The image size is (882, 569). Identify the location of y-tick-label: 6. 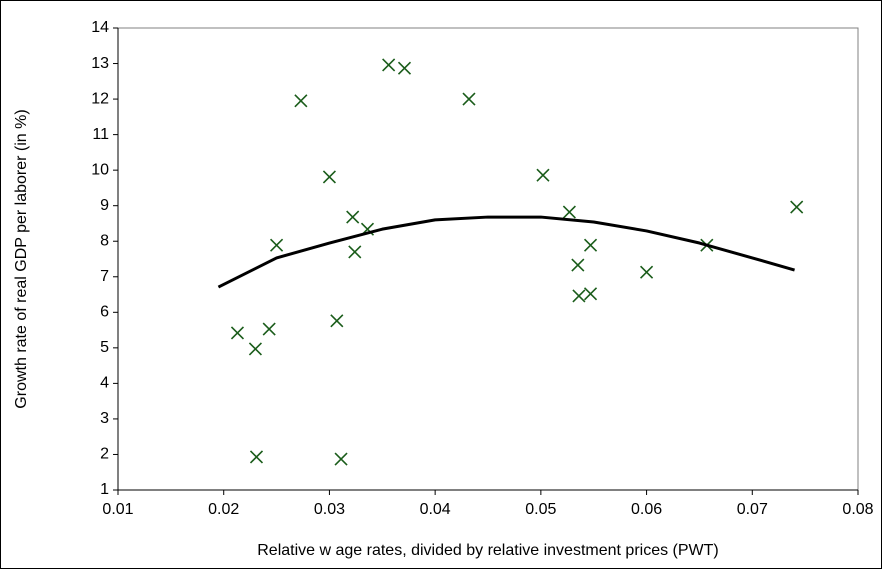
(104, 312).